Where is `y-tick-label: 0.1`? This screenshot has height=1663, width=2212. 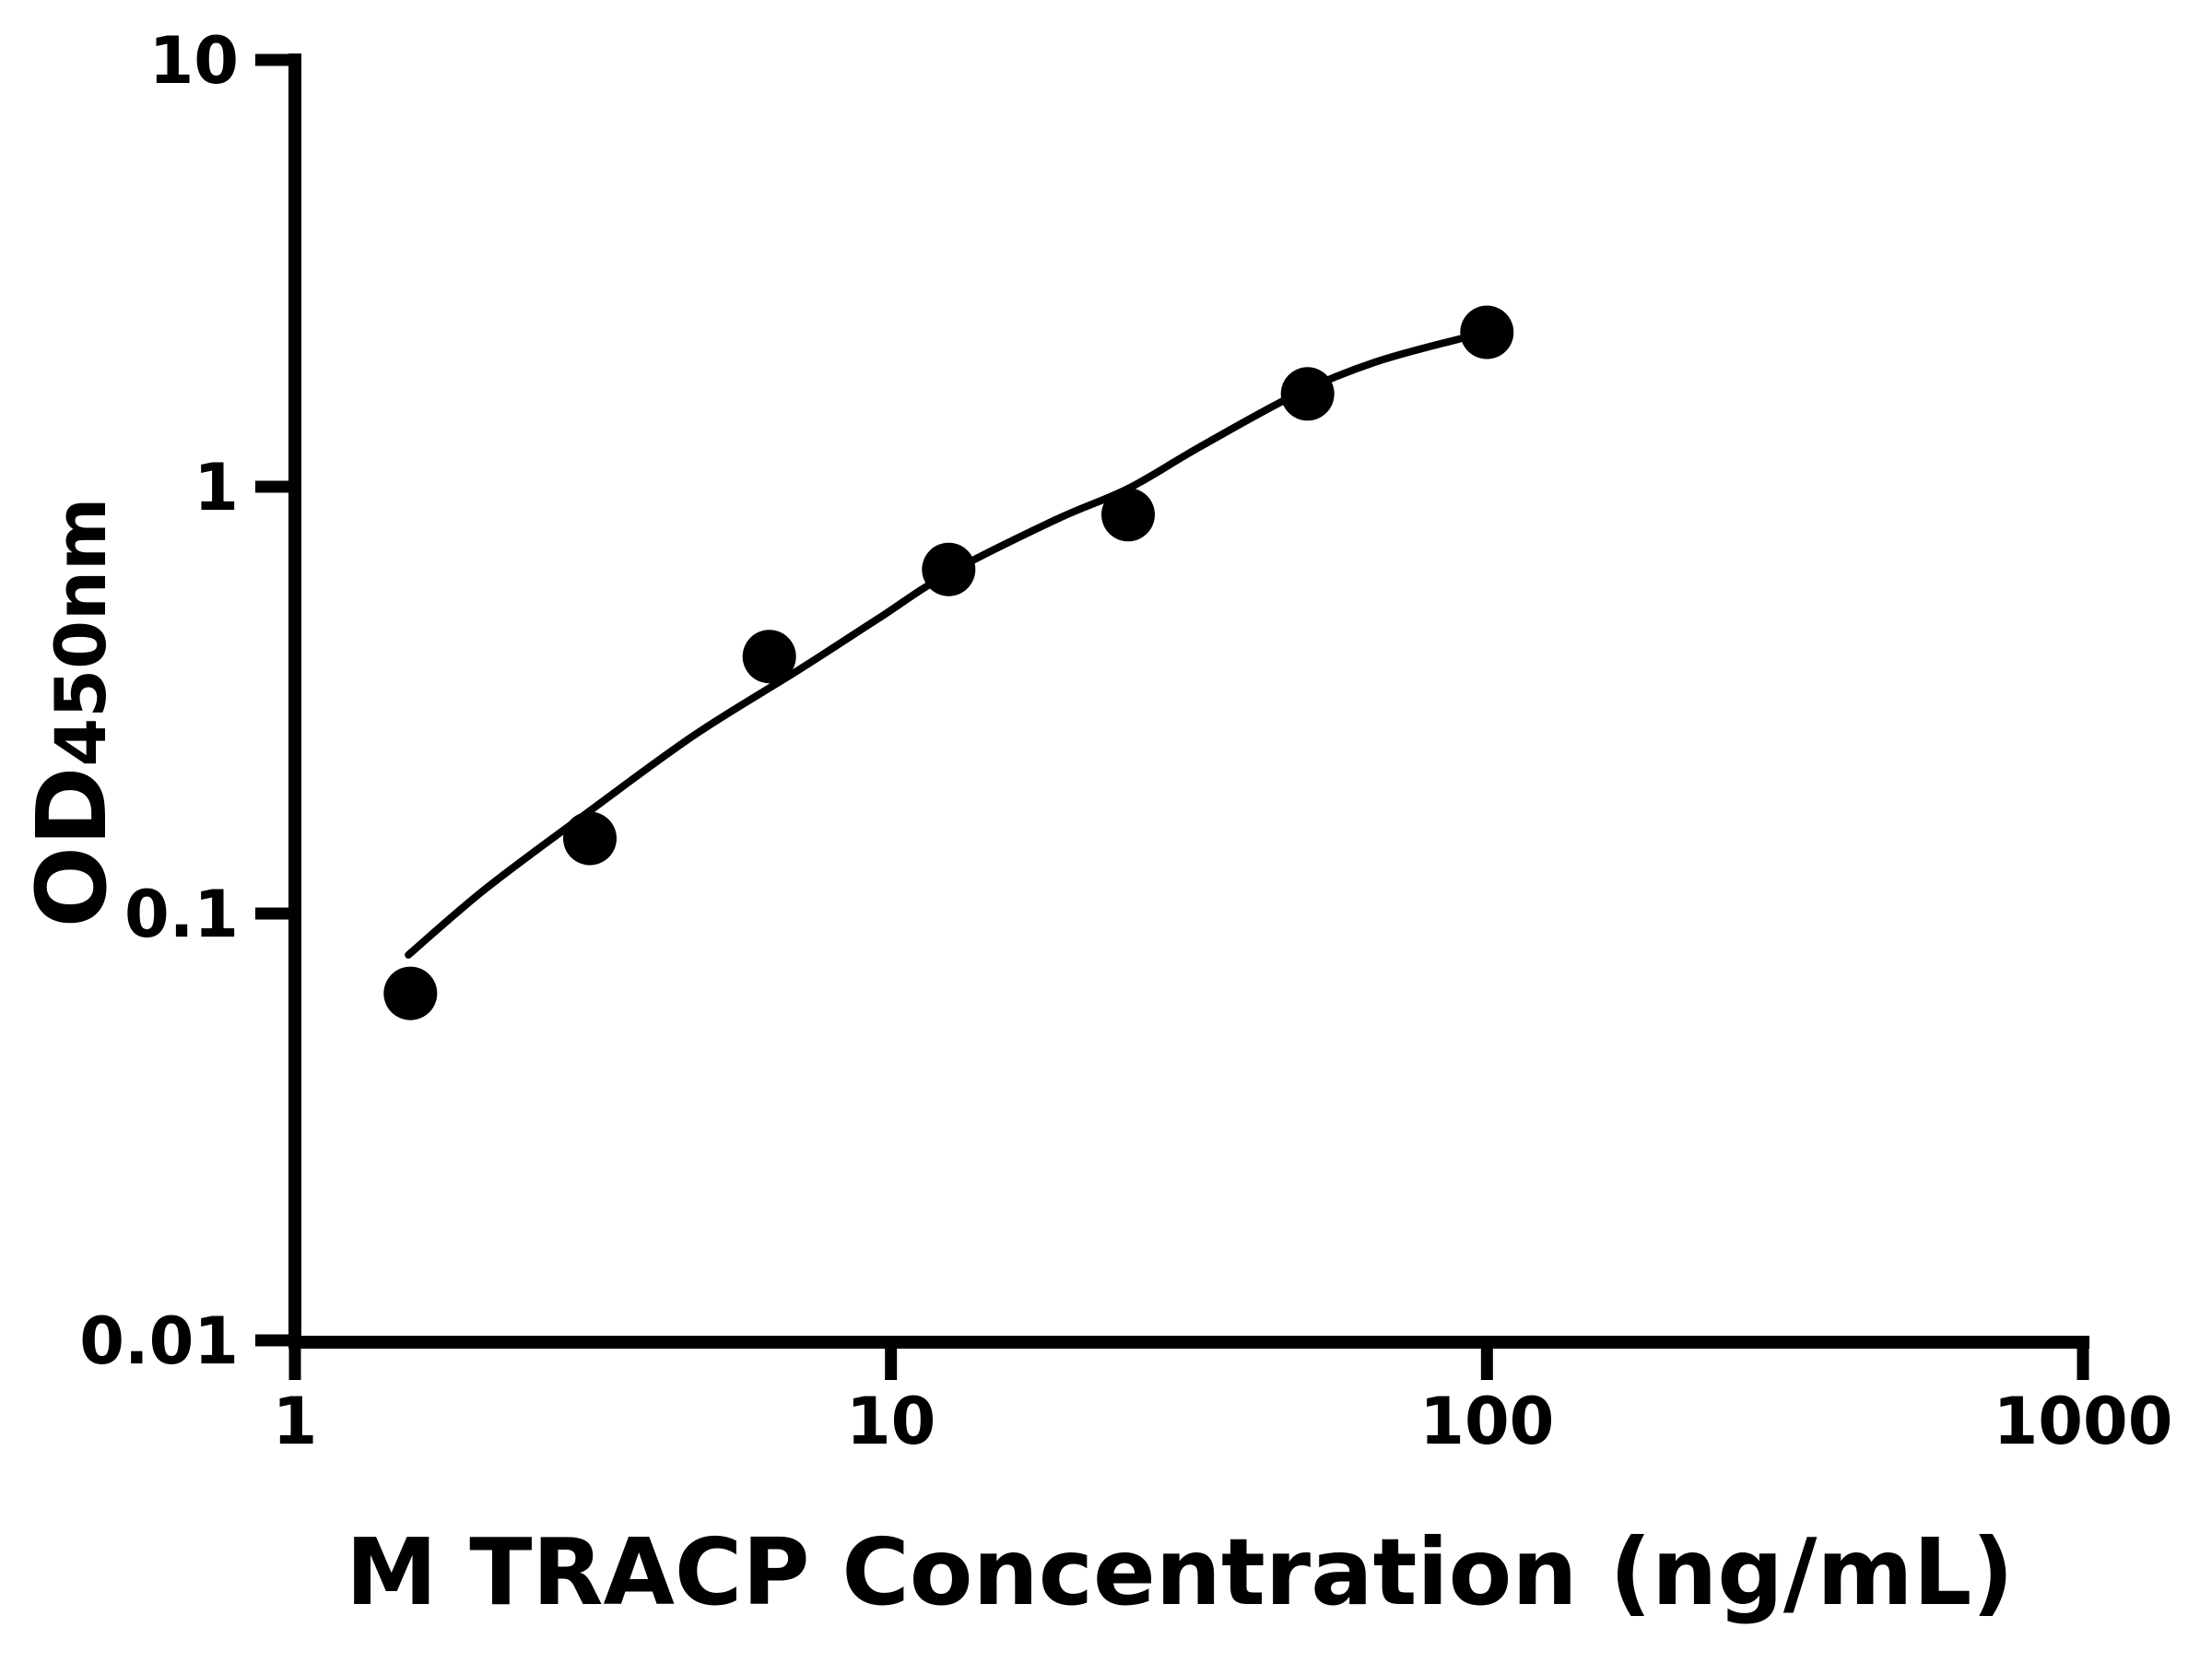
y-tick-label: 0.1 is located at coordinates (181, 914).